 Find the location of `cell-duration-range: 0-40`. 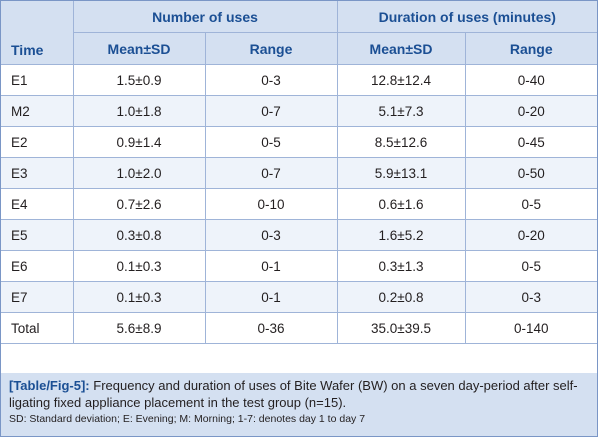

cell-duration-range: 0-40 is located at coordinates (531, 80).